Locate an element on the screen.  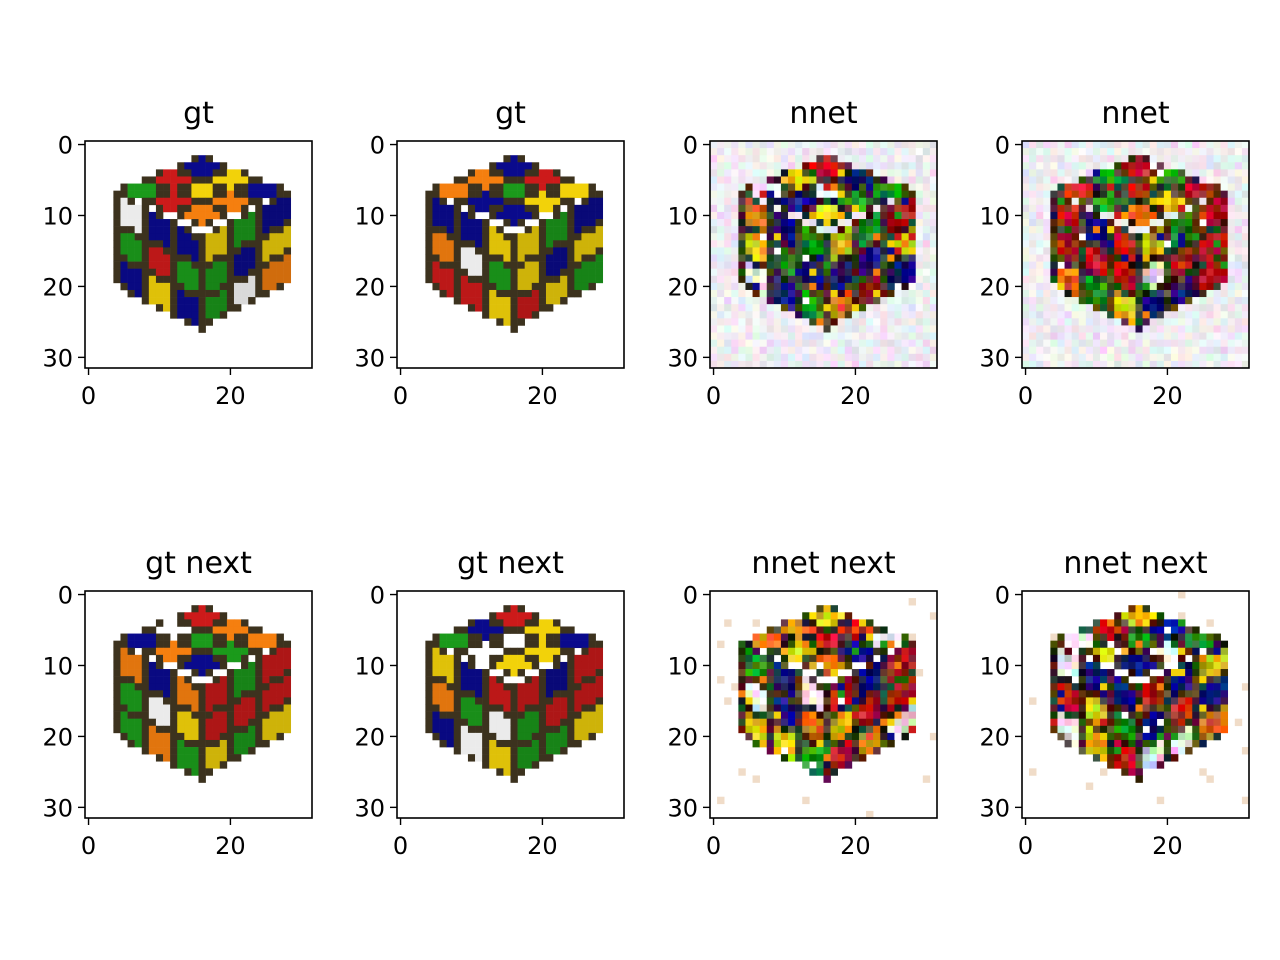
subplot-2: gt 0 10 20 30 0 20 is located at coordinates (489, 253).